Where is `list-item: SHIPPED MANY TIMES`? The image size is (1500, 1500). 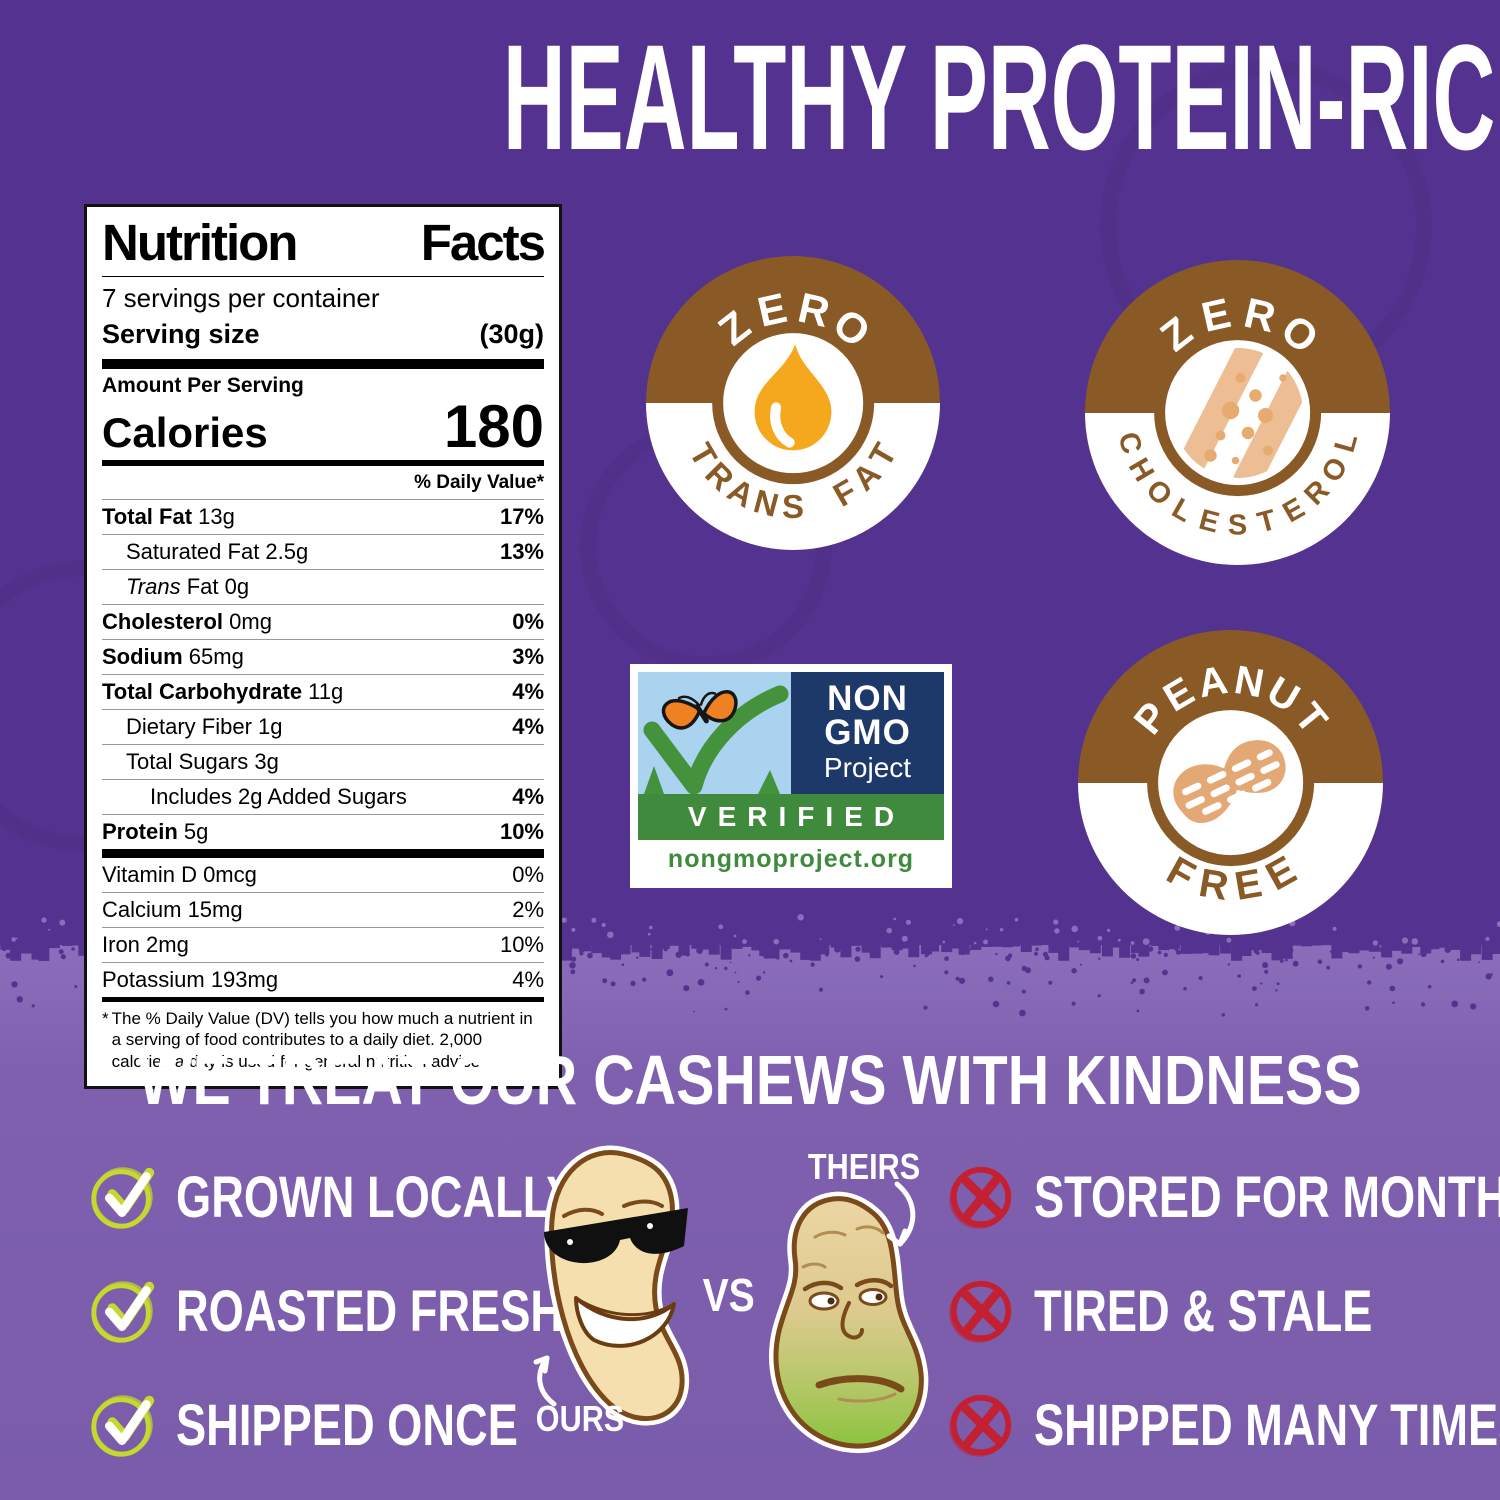 list-item: SHIPPED MANY TIMES is located at coordinates (1222, 1425).